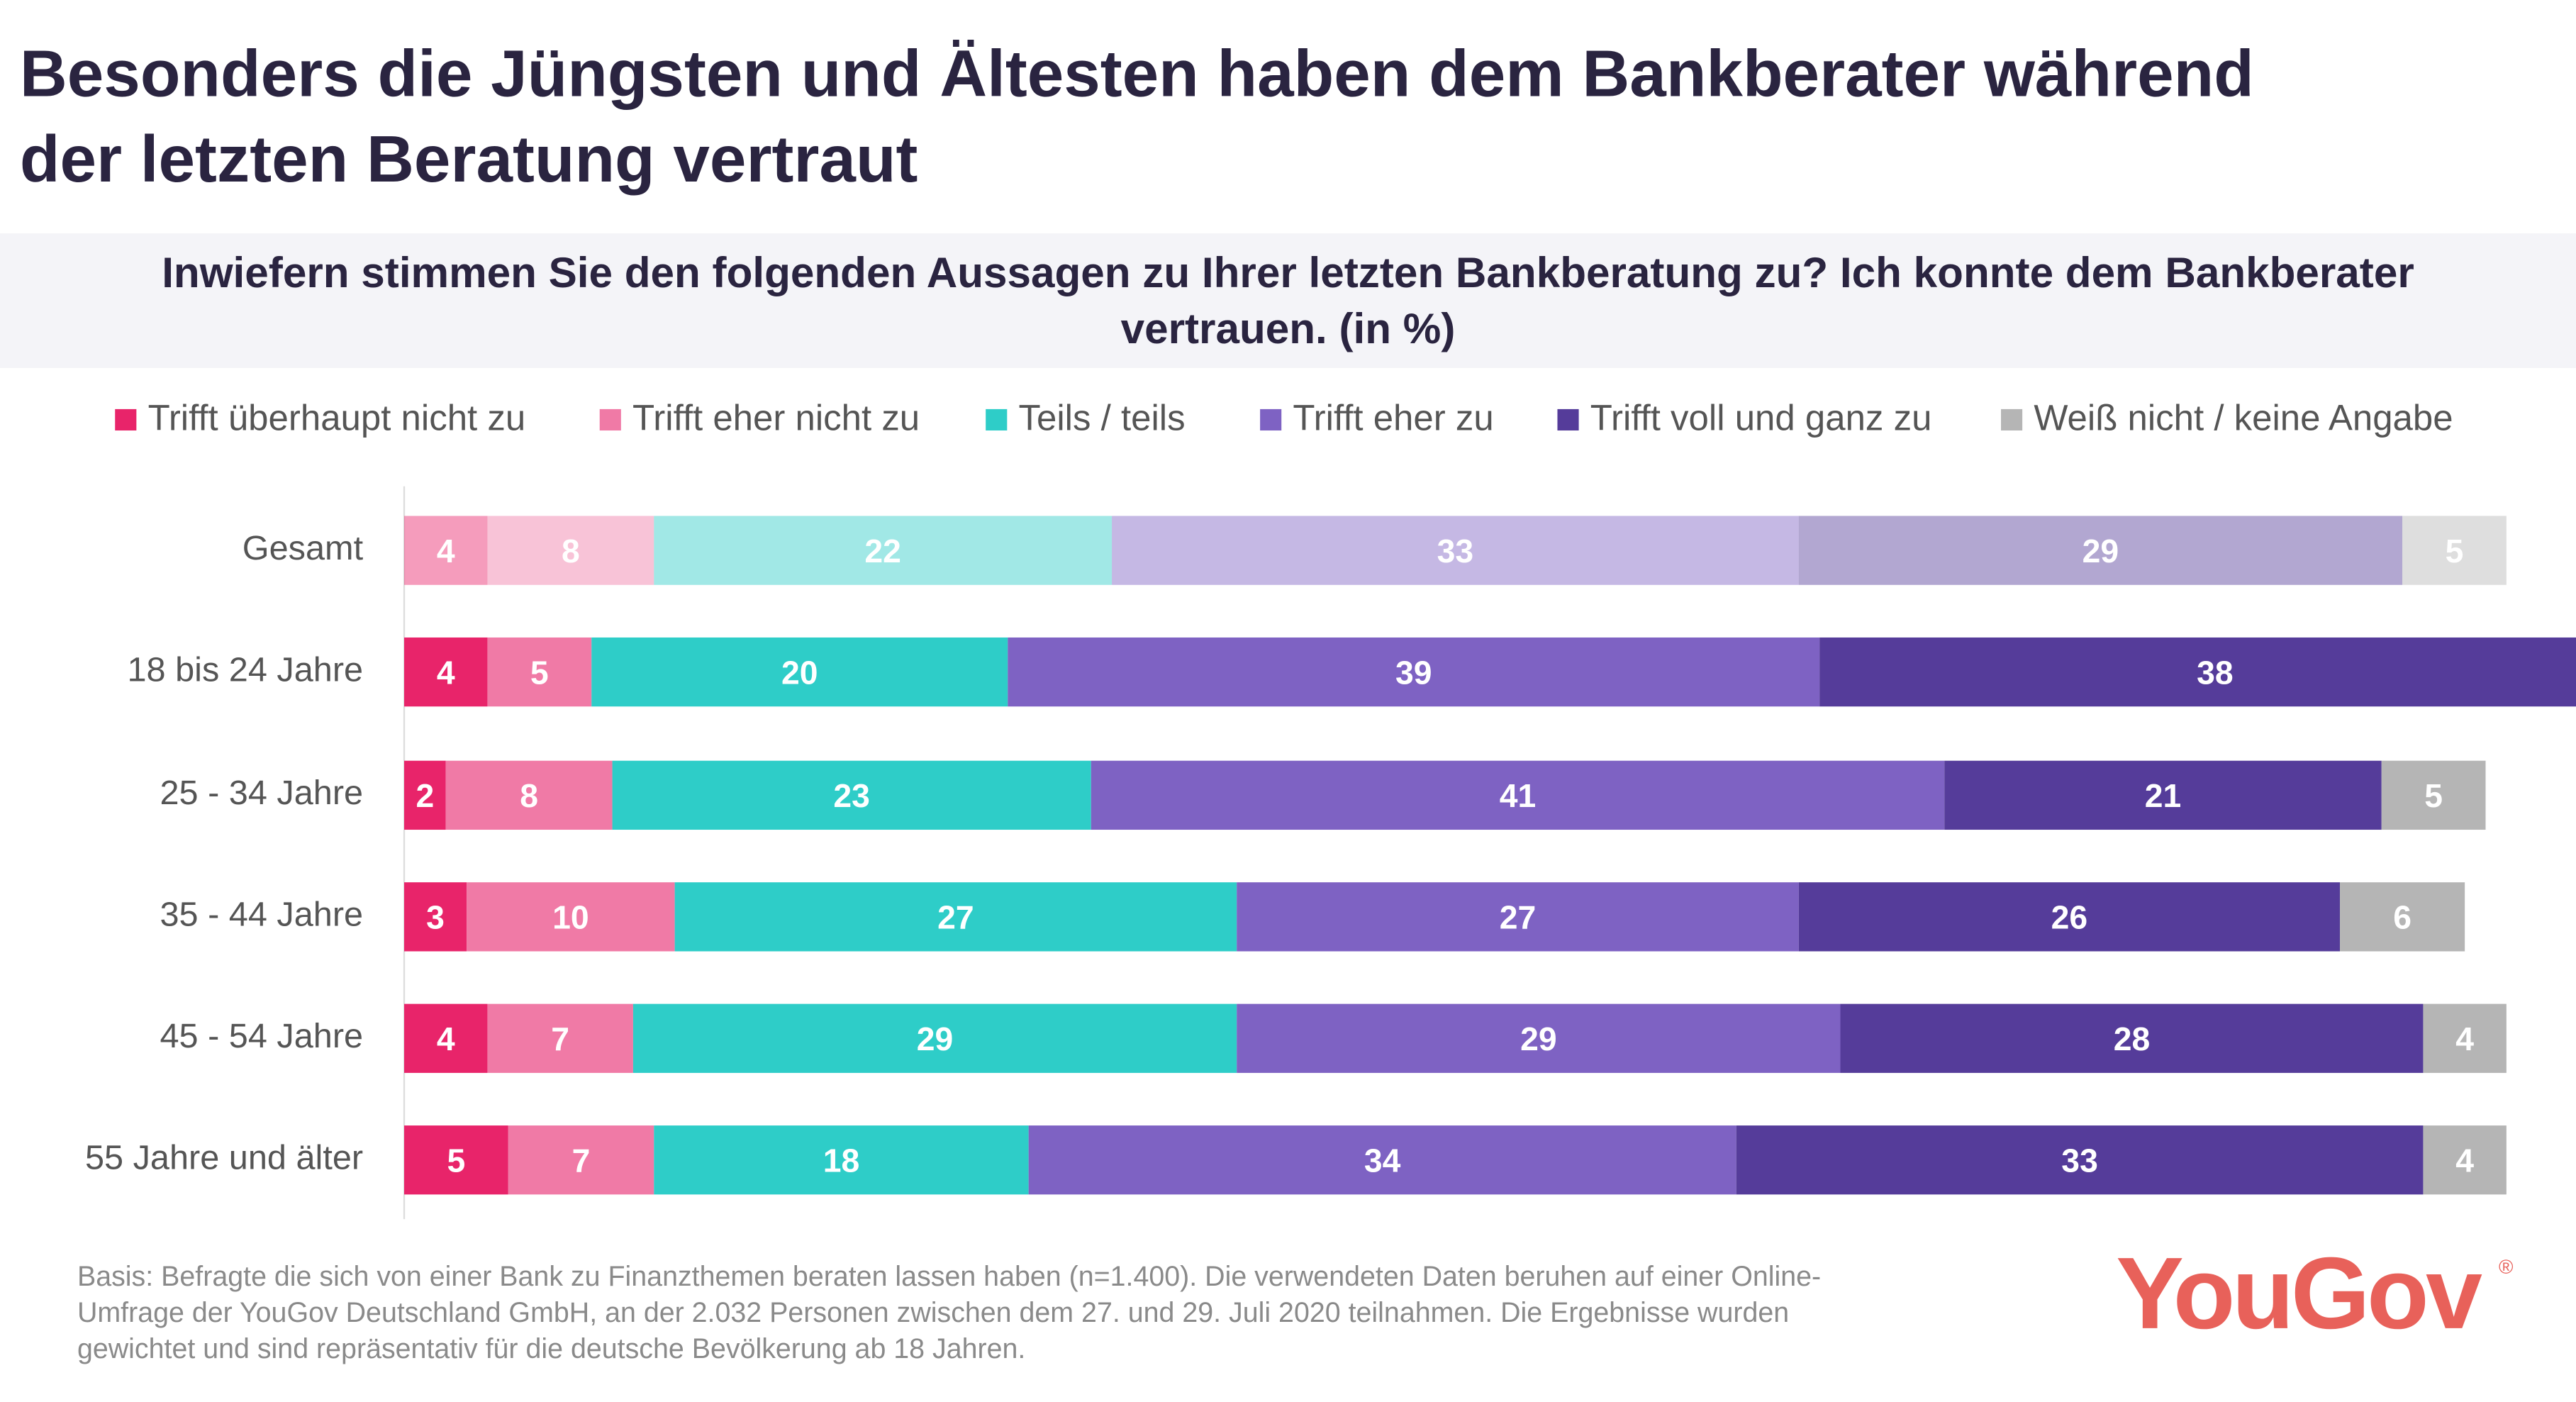  I want to click on value-label: 21, so click(2163, 795).